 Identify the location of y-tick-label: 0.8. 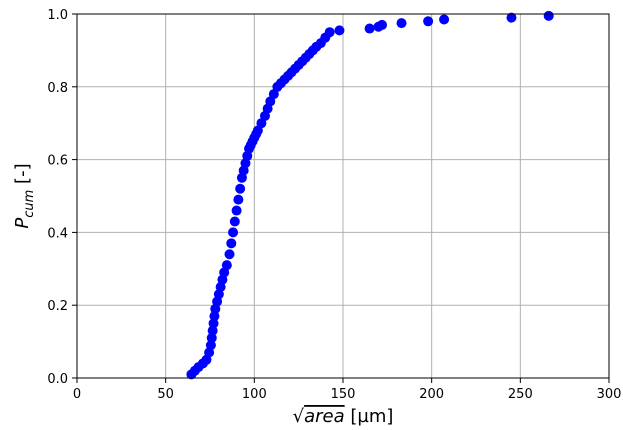
(57, 88).